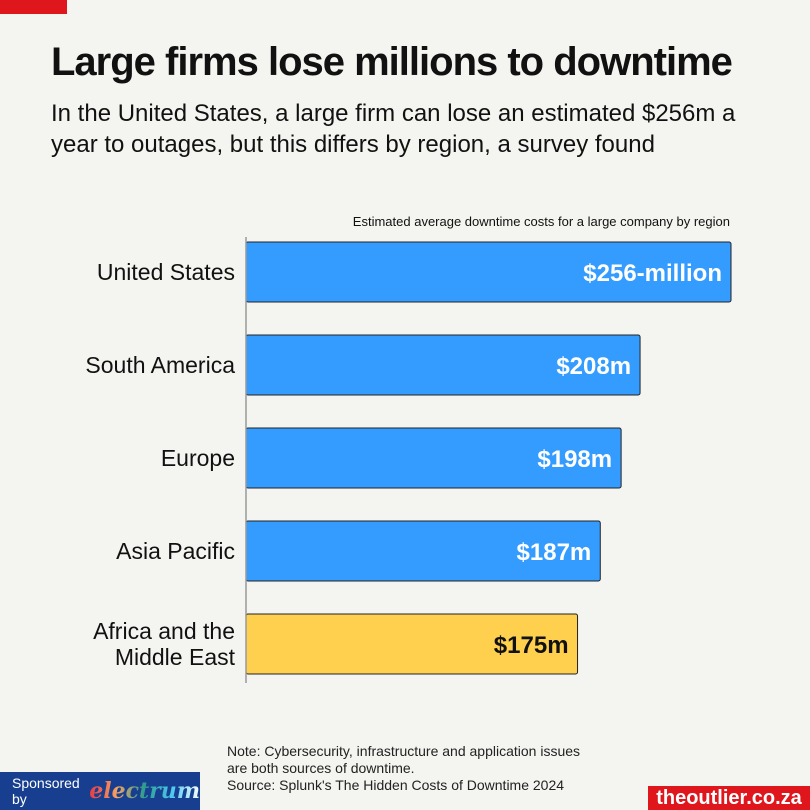 This screenshot has width=810, height=810. Describe the element at coordinates (729, 798) in the screenshot. I see `site-logo: theoutlier.co.za` at that location.